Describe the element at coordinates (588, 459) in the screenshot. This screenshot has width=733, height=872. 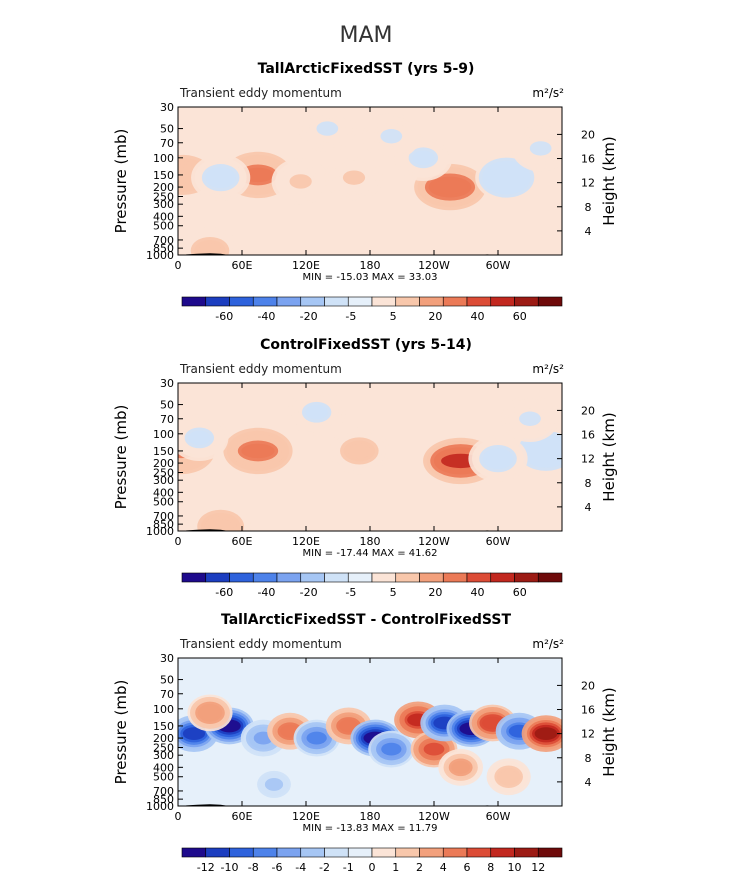
I see `height-tick-label: 12` at that location.